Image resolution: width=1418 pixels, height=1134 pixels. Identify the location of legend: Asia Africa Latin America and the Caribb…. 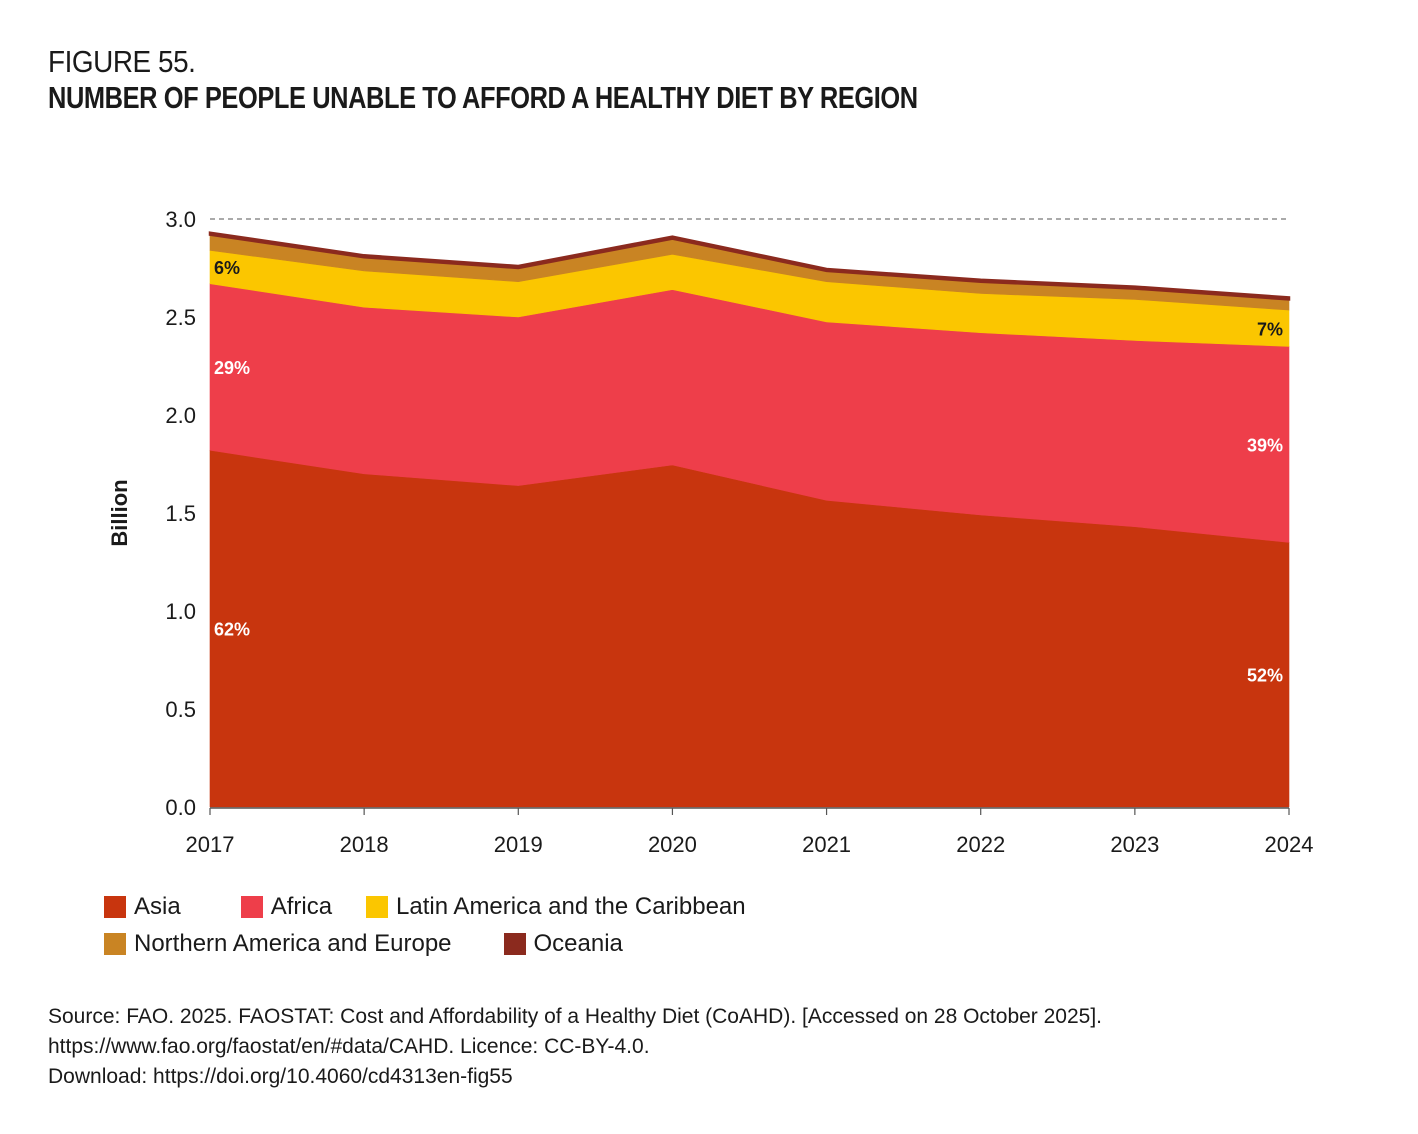
(442, 925).